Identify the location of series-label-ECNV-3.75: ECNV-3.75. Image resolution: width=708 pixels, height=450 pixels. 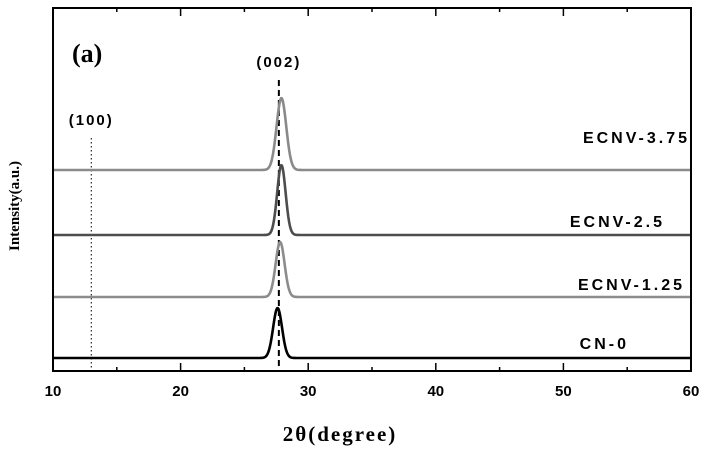
(636, 138).